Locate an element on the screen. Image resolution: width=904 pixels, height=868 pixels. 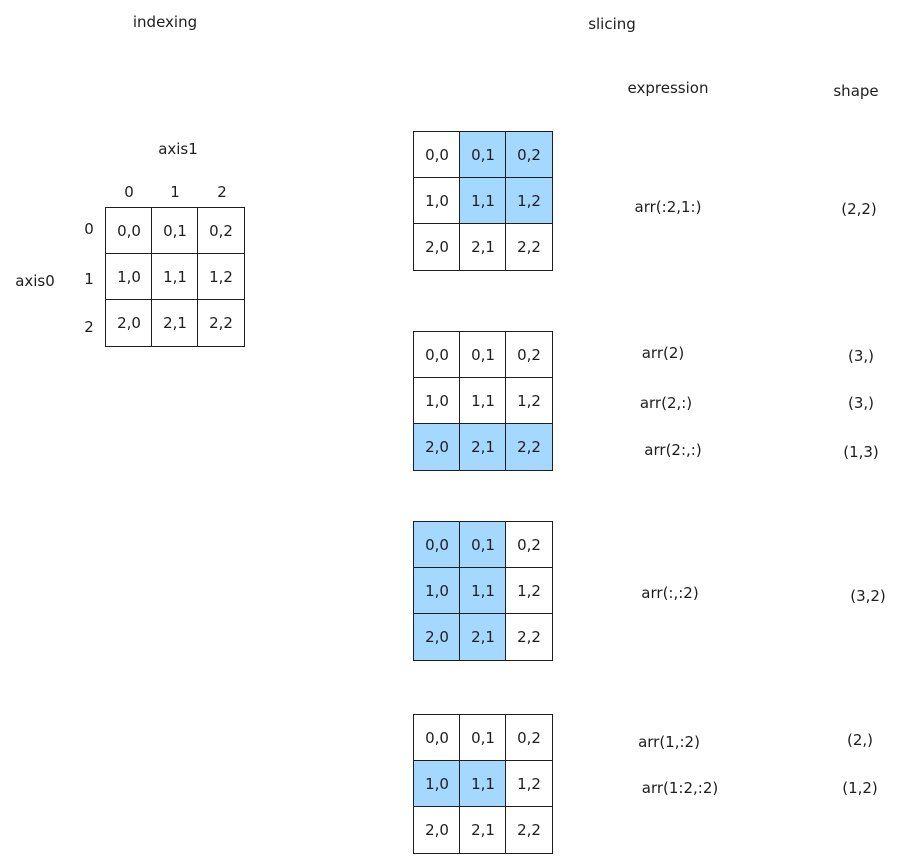
slice-grid-3: 0,0 0,1 0,2 1,0 1,1 1,2 2,0 2,1 2,2 is located at coordinates (483, 591).